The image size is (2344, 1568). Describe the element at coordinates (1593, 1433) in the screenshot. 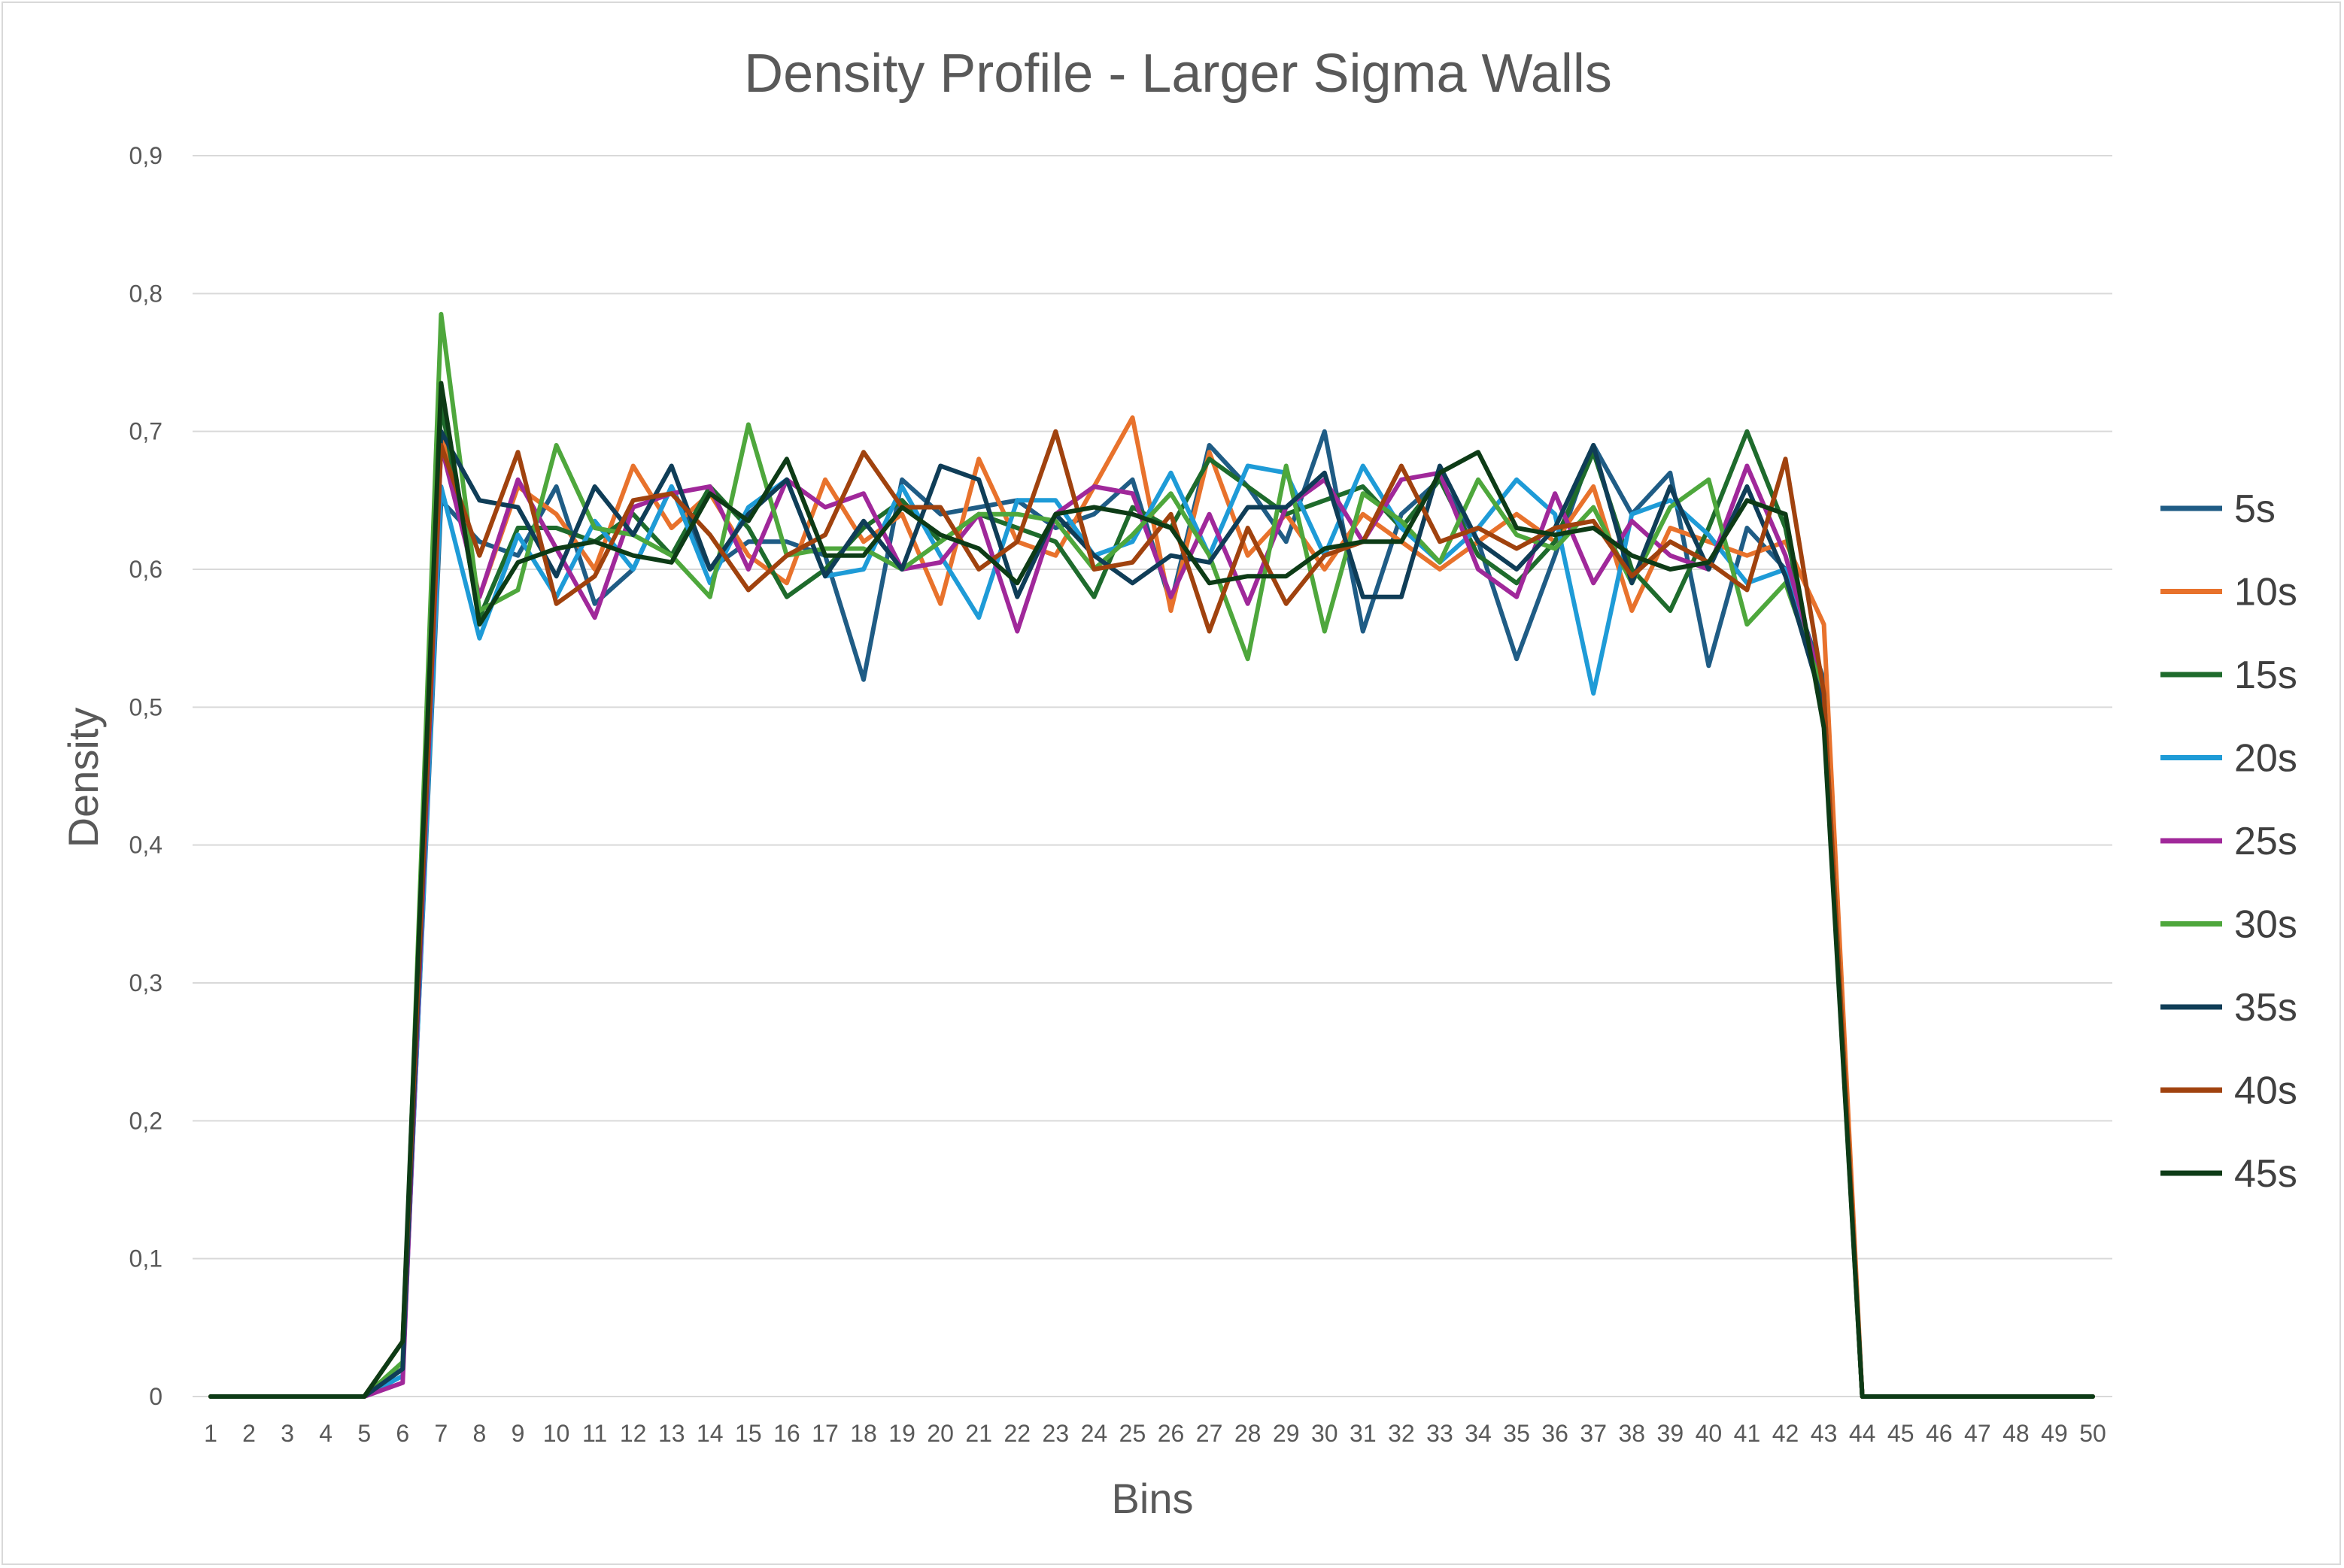

I see `x-tick-label: 37` at that location.